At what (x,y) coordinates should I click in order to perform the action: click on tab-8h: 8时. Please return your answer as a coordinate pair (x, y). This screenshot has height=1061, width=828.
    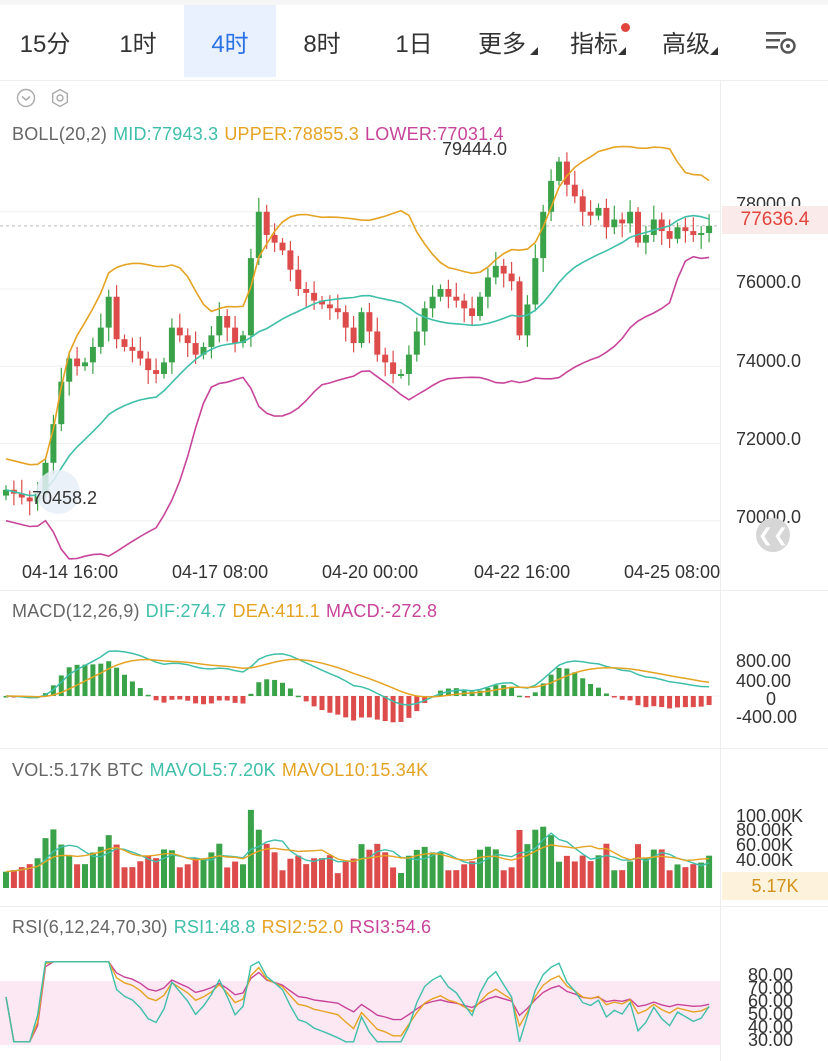
    Looking at the image, I should click on (322, 44).